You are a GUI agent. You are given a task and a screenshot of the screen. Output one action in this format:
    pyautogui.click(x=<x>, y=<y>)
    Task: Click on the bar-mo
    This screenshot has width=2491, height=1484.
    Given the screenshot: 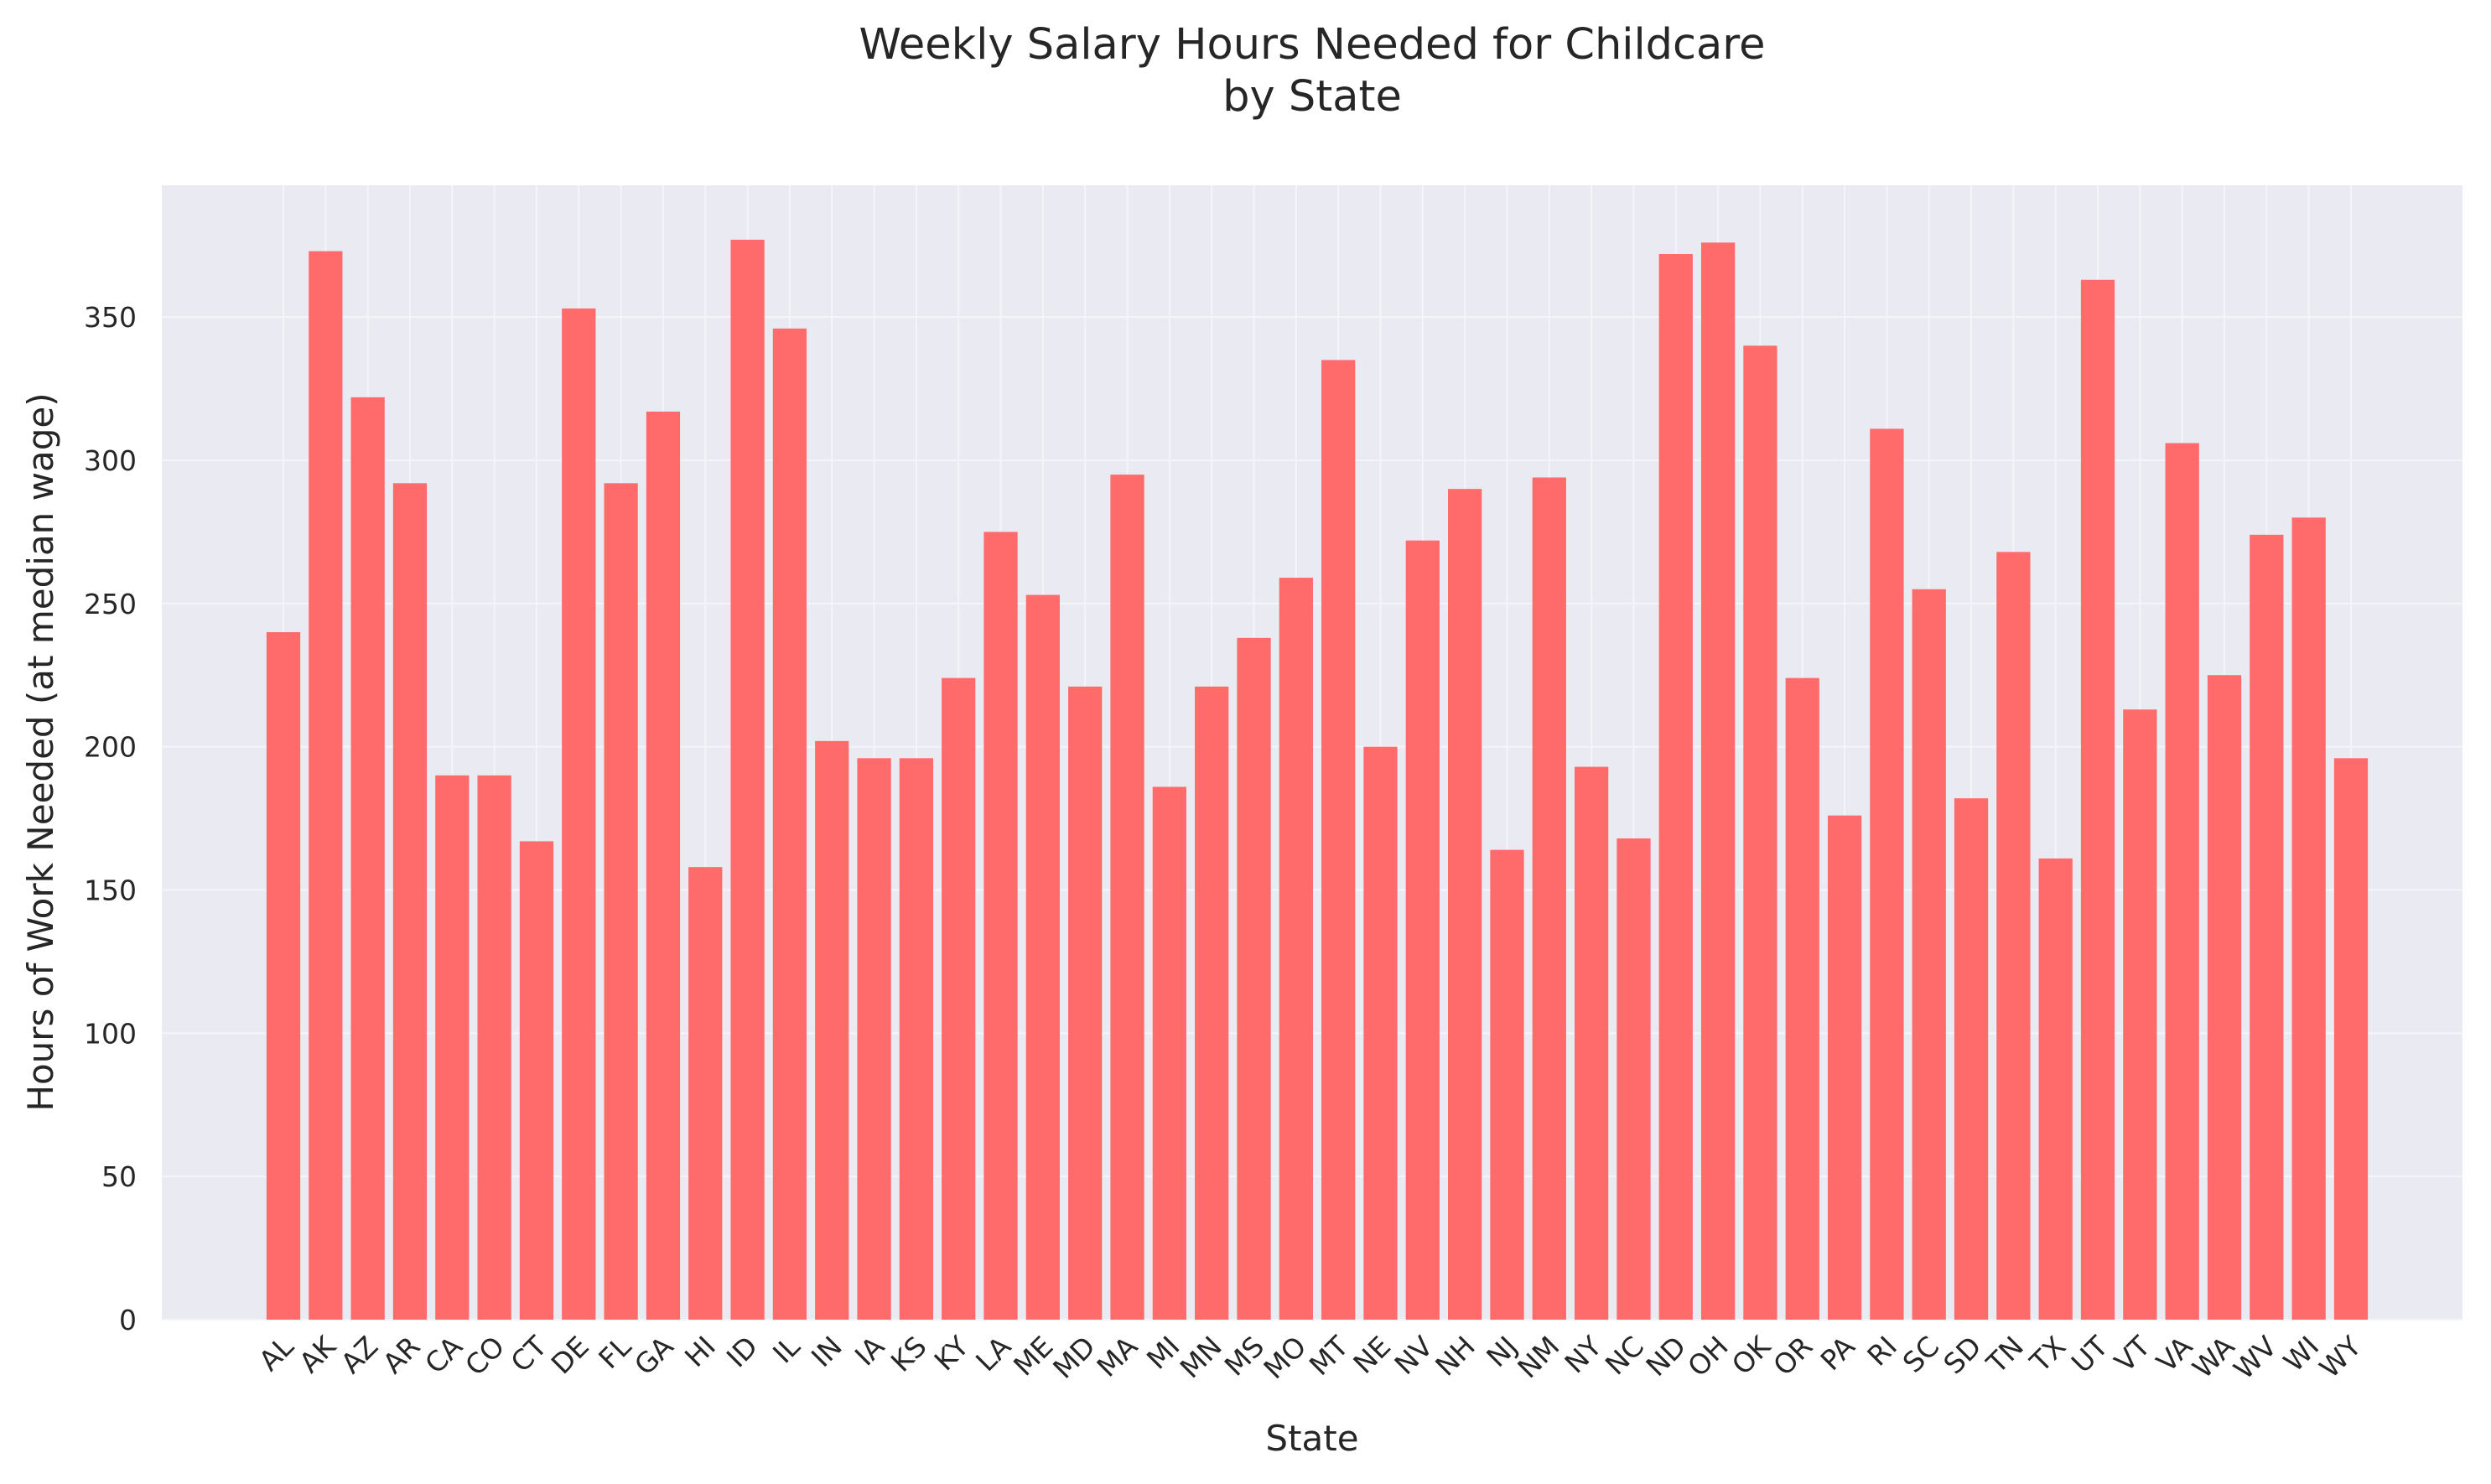 What is the action you would take?
    pyautogui.click(x=1296, y=949)
    